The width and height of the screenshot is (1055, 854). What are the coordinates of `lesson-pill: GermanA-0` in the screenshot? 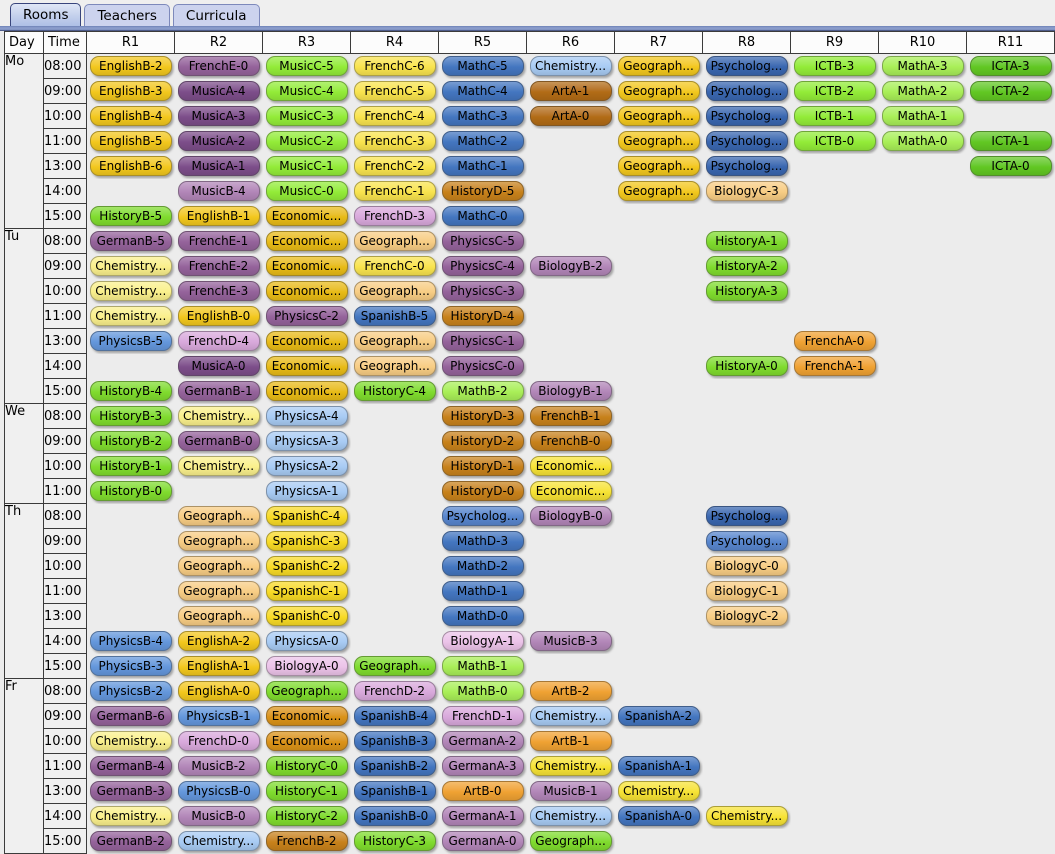 It's located at (482, 841).